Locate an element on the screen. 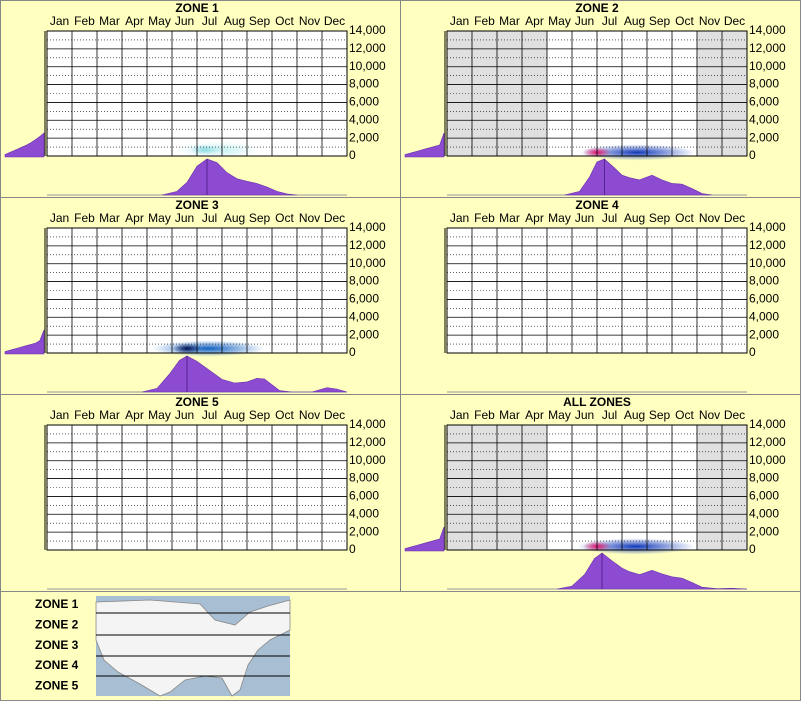  panel-title: ZONE 3 is located at coordinates (197, 205).